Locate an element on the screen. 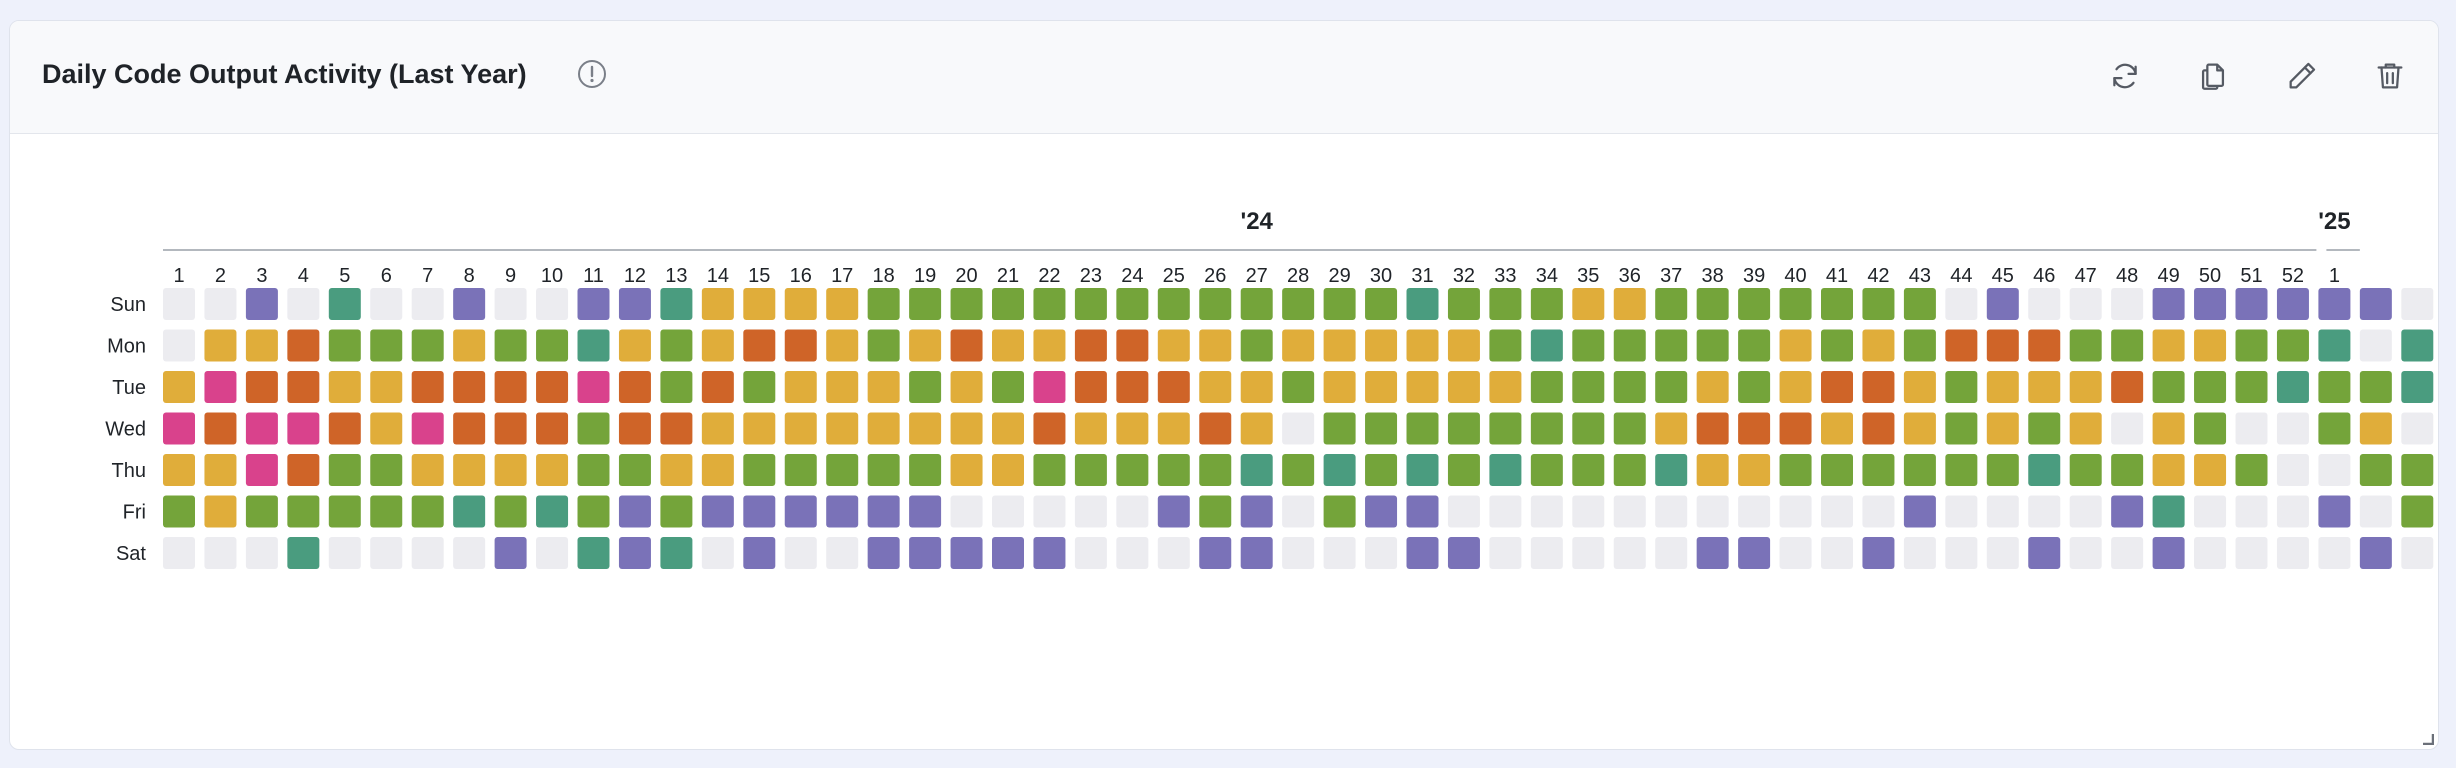  resize-handle-icon is located at coordinates (2427, 738).